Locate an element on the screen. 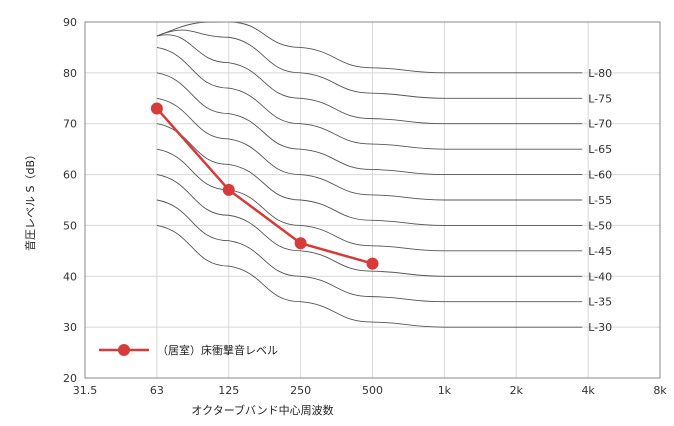  y-tick-label: 80 is located at coordinates (70, 73).